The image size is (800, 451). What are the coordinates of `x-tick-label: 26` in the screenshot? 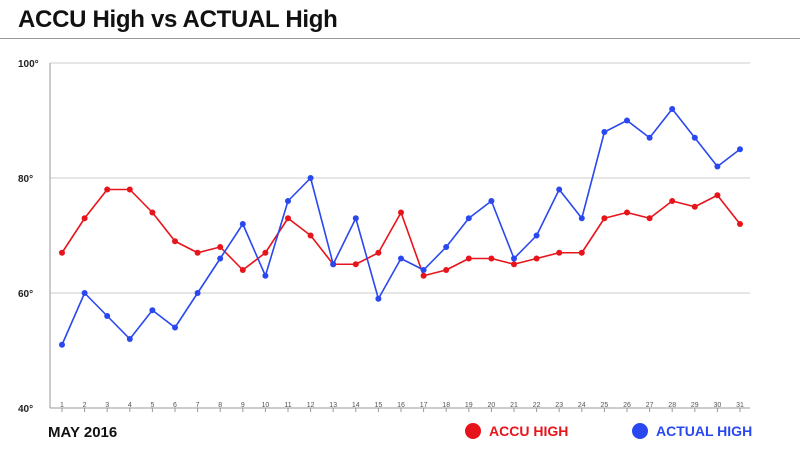 It's located at (627, 405).